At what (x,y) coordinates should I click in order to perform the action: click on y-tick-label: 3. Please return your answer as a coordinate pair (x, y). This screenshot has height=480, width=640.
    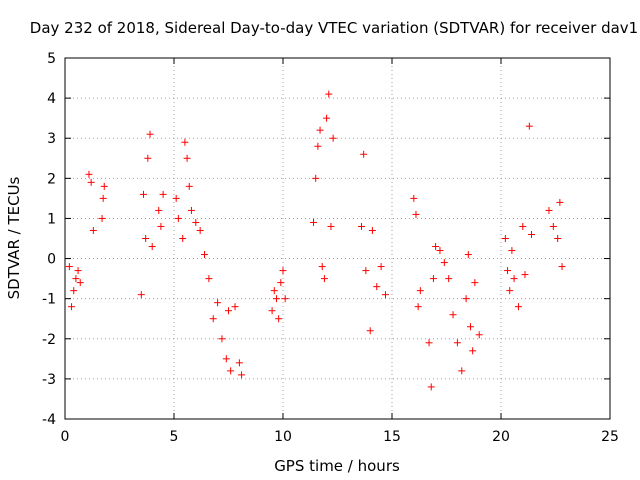
    Looking at the image, I should click on (51, 139).